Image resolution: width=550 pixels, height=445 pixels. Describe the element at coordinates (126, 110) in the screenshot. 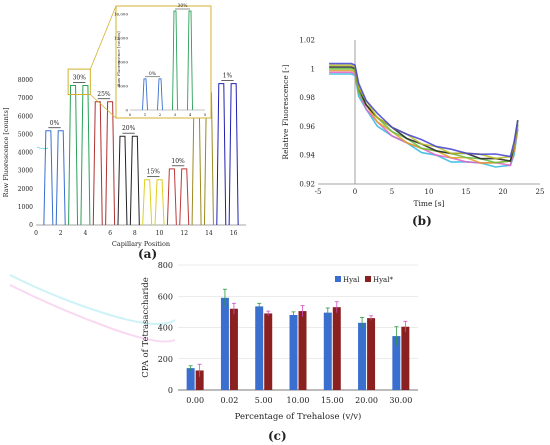

I see `panel-a-inset-y-tick-0: 0` at that location.